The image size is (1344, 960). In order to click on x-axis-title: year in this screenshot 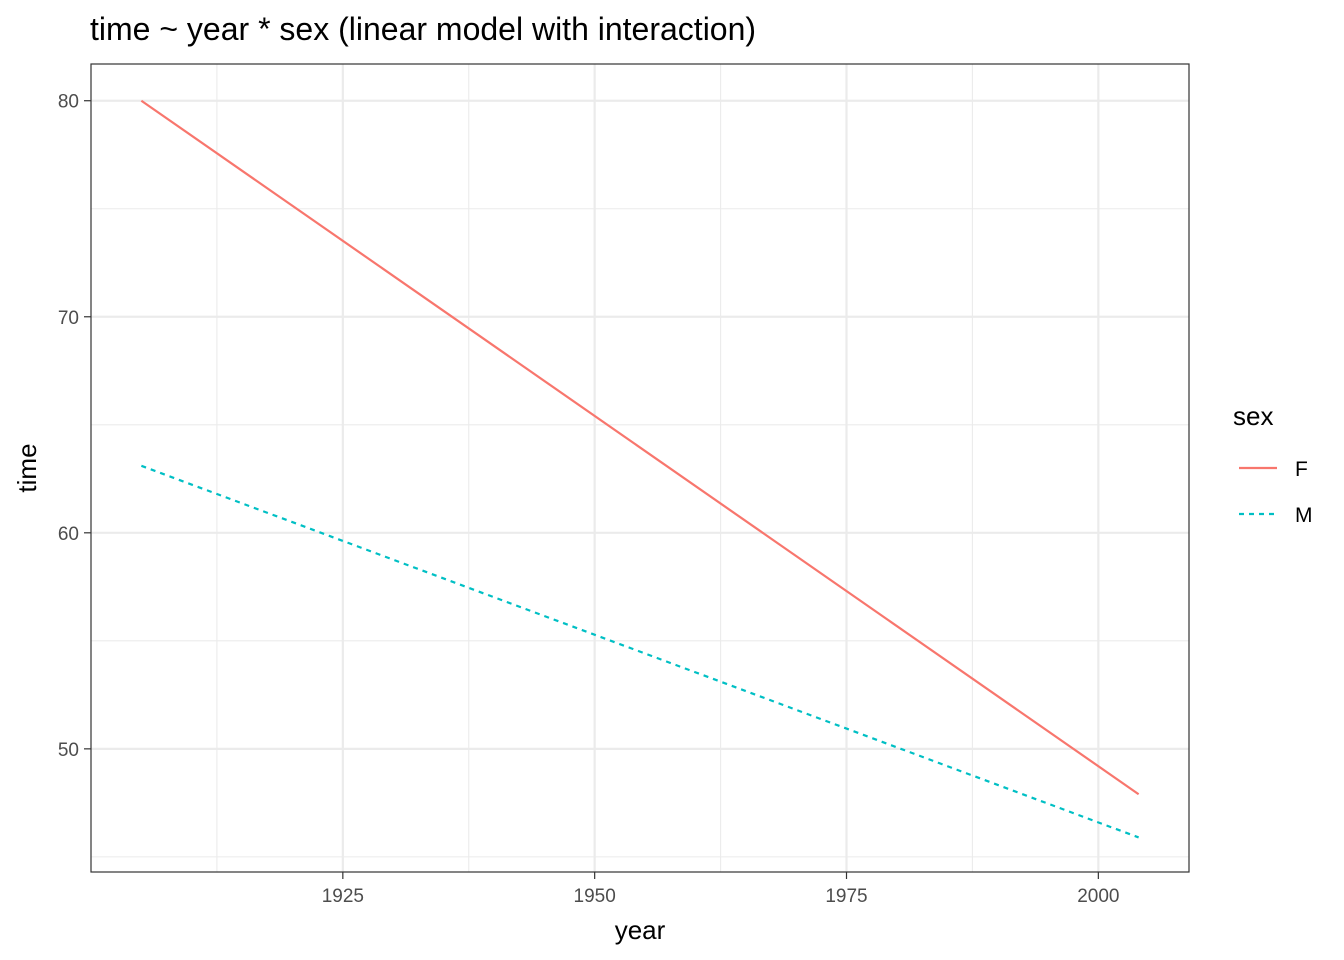, I will do `click(640, 930)`.